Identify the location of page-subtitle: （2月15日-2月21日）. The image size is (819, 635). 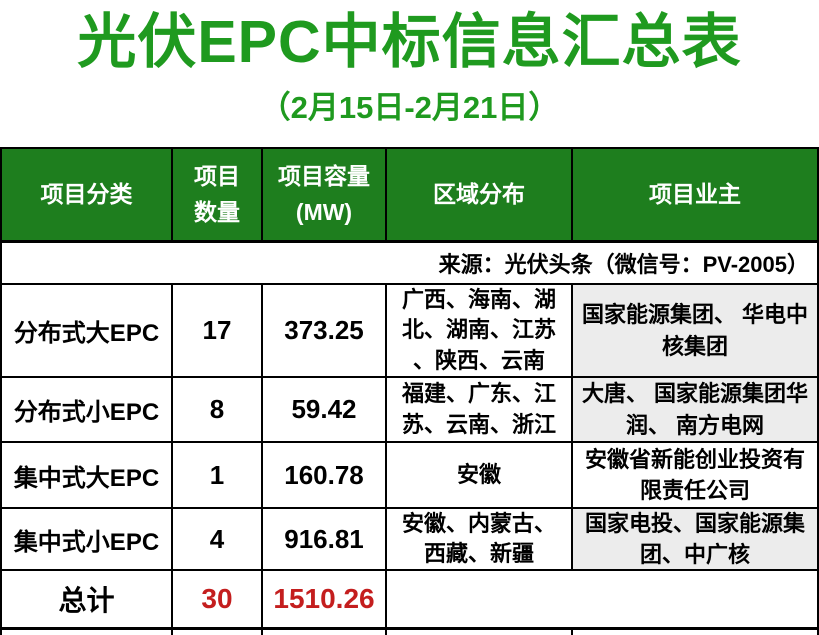
(409, 107).